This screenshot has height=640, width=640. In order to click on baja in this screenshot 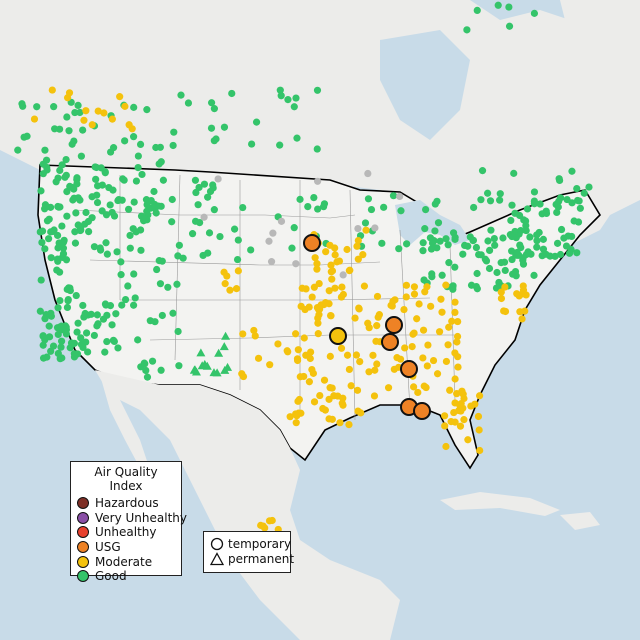, I will do `click(125, 422)`.